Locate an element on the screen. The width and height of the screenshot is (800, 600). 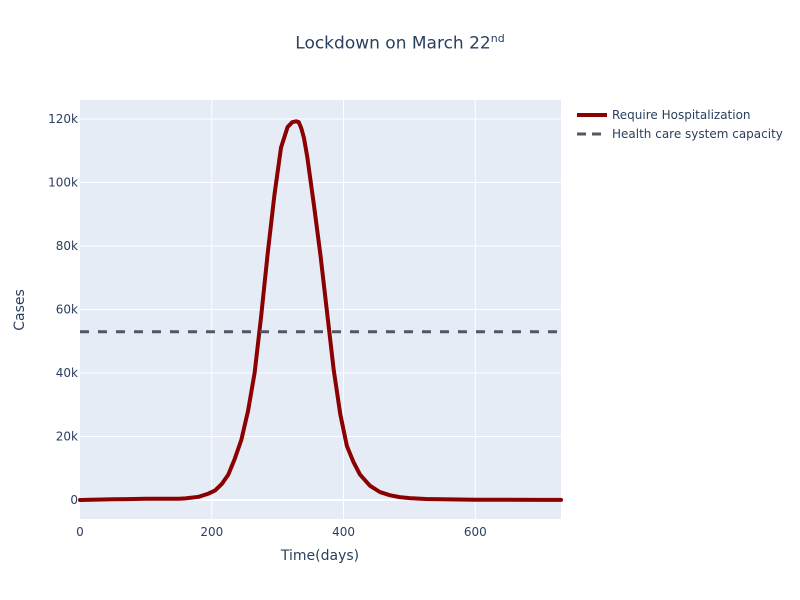
y-tick-label: 80k is located at coordinates (67, 246).